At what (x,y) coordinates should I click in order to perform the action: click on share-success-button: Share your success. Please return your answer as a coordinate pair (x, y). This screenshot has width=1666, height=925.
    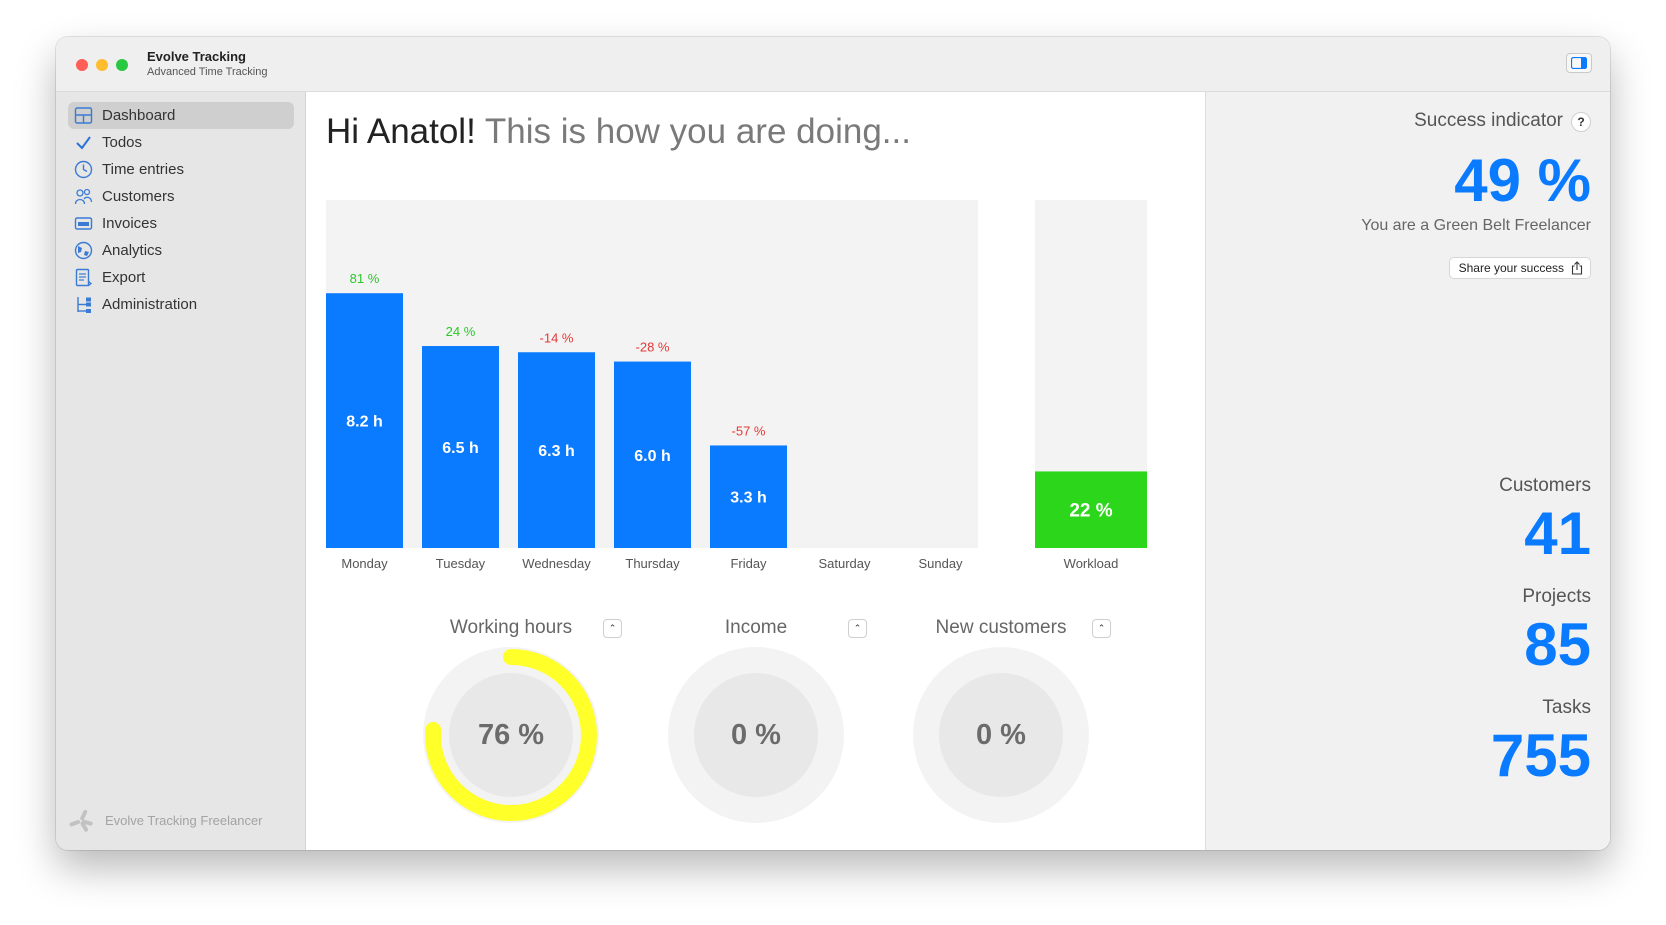
    Looking at the image, I should click on (1519, 268).